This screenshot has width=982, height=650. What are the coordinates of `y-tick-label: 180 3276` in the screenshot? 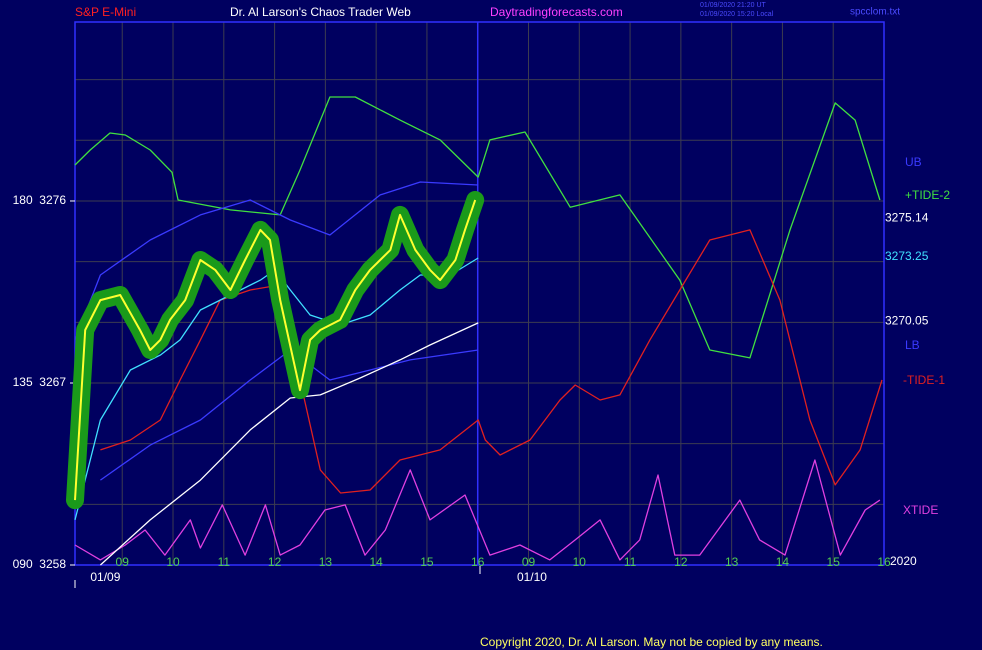 It's located at (40, 200).